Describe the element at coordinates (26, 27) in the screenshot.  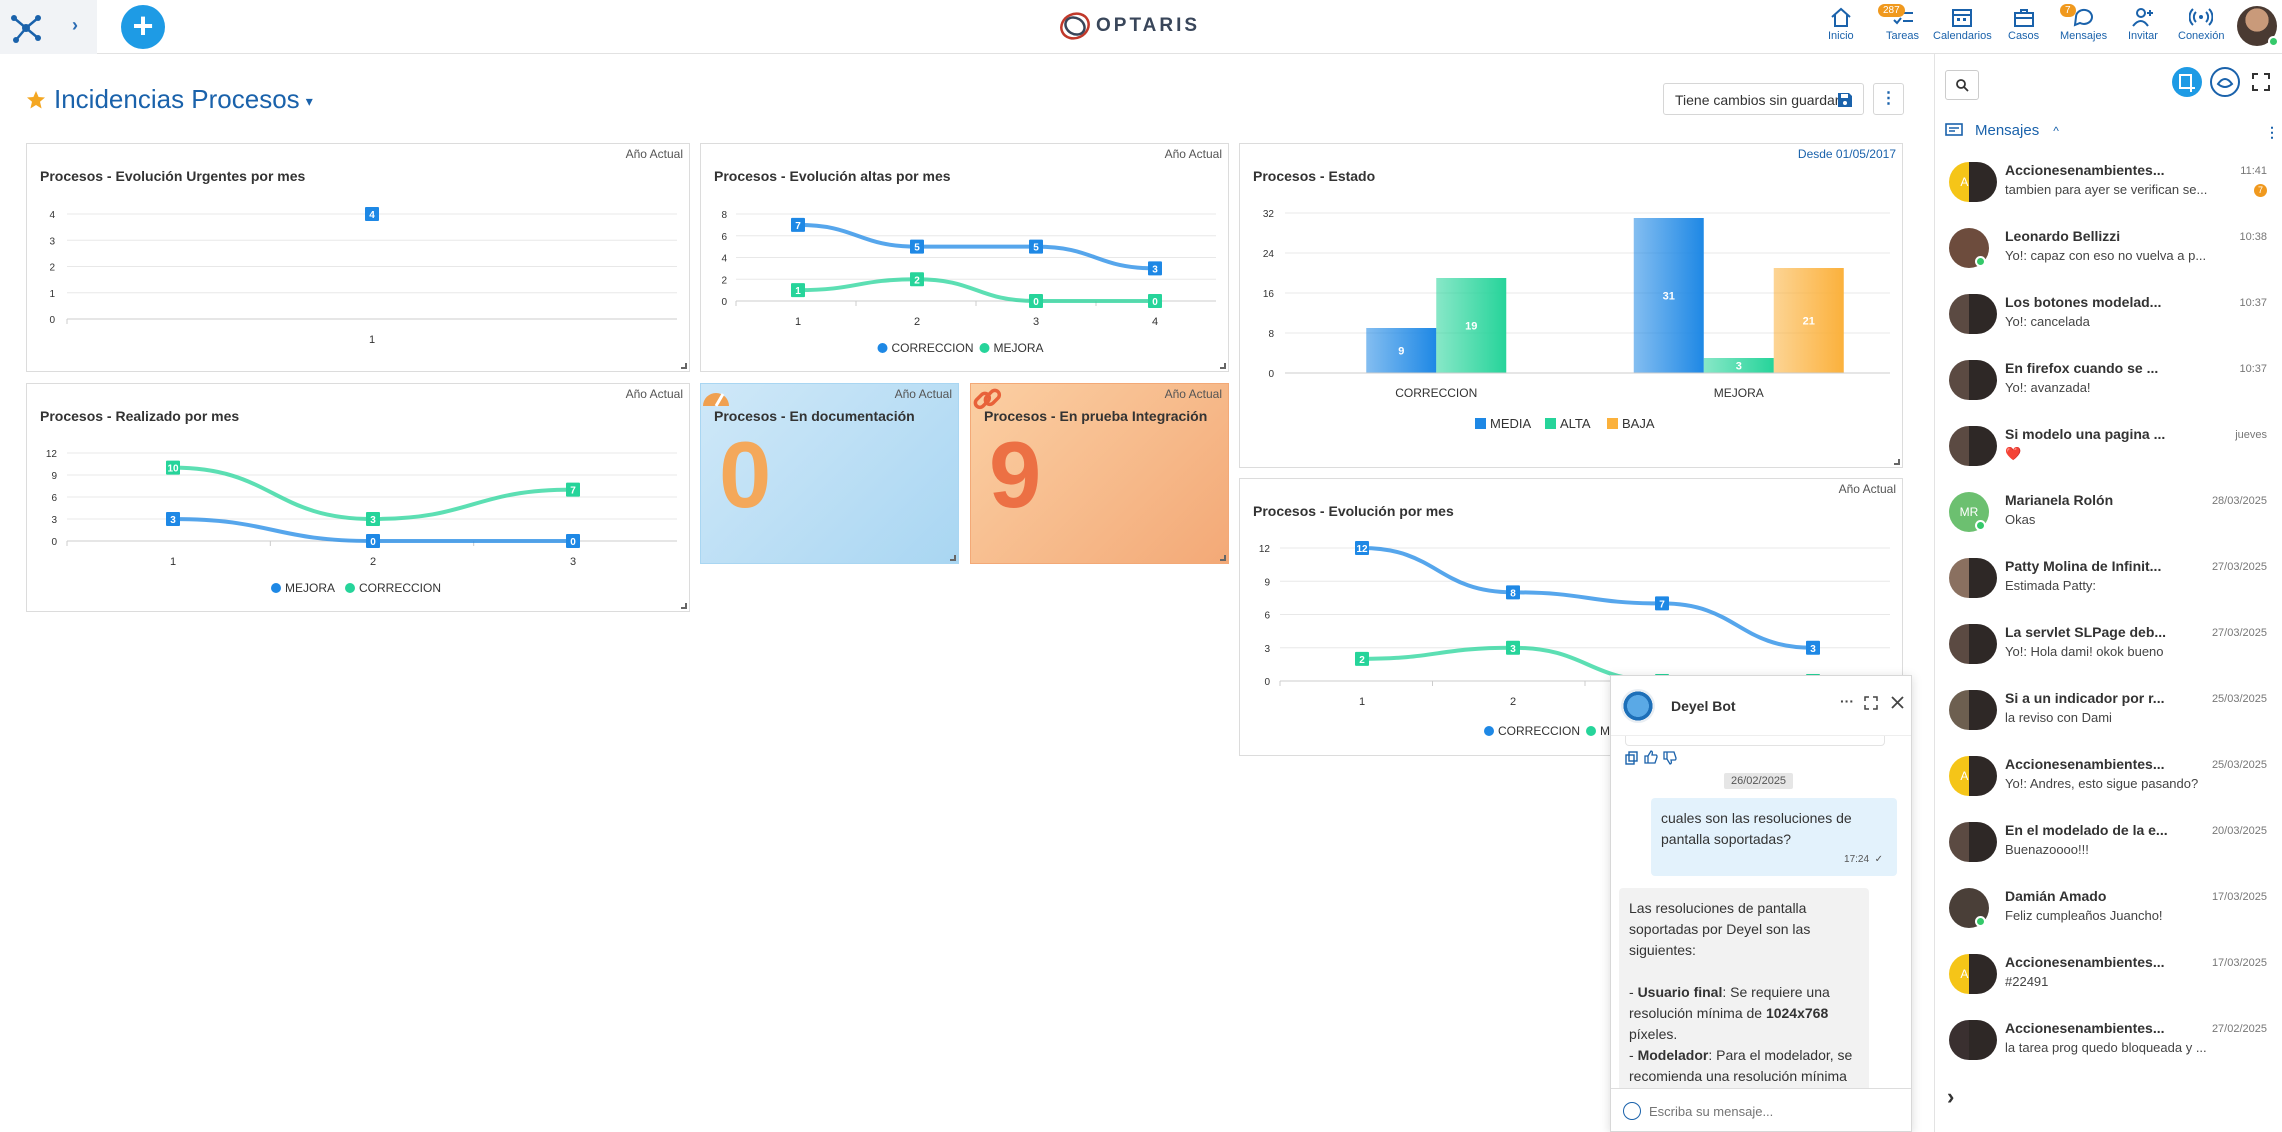
I see `network-icon` at that location.